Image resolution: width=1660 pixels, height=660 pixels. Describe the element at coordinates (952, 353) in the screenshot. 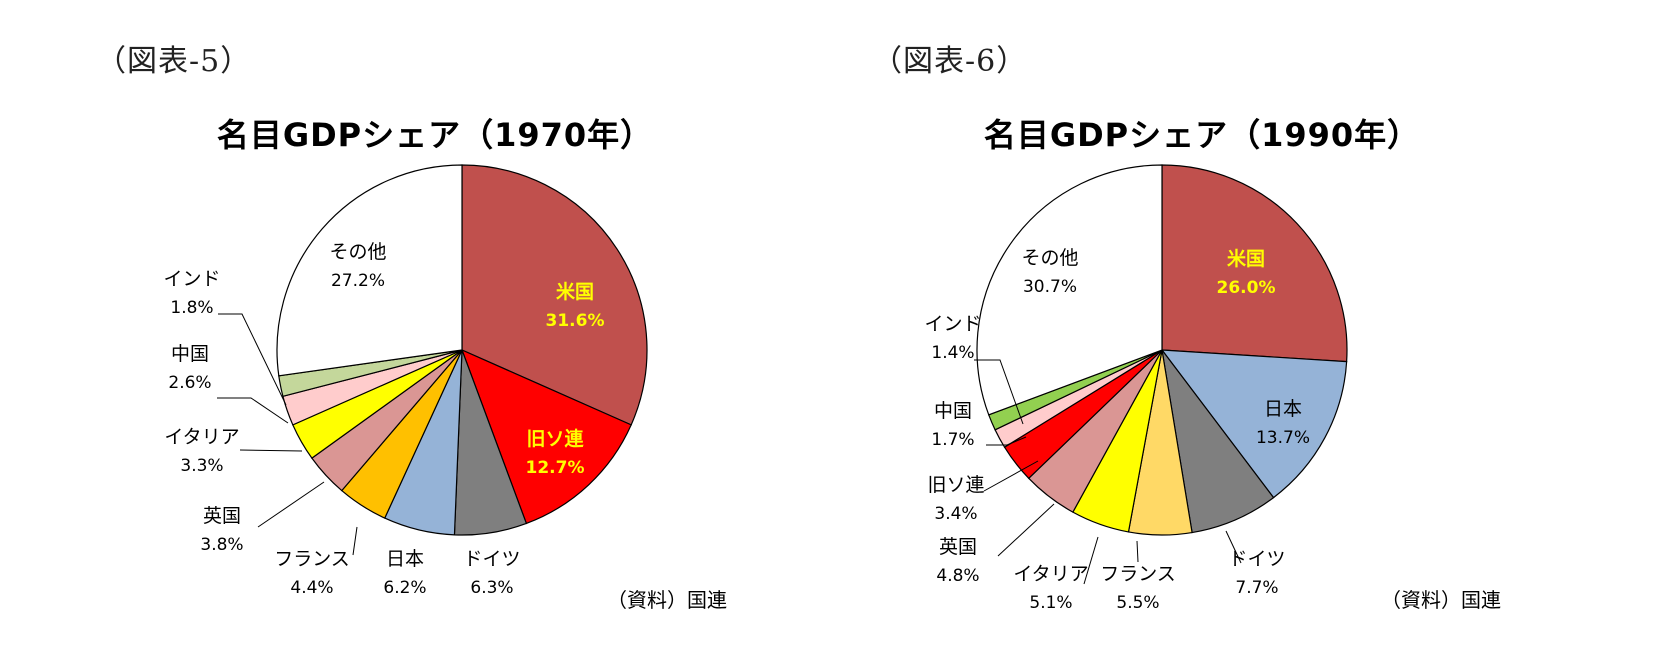

I see `slice-value-label: 1.4%` at that location.